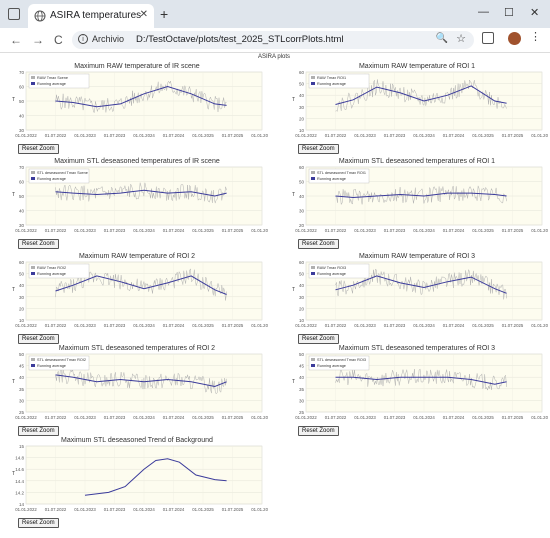  What do you see at coordinates (302, 211) in the screenshot?
I see `y-tick-label: 30` at bounding box center [302, 211].